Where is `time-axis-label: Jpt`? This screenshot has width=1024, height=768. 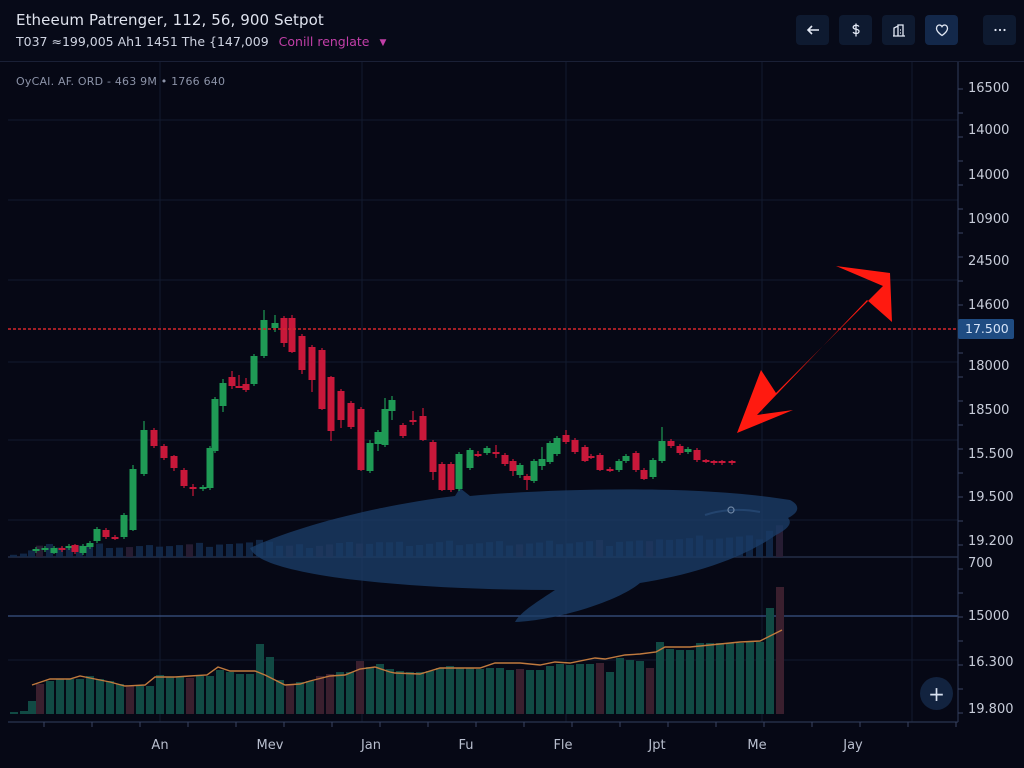 time-axis-label: Jpt is located at coordinates (657, 745).